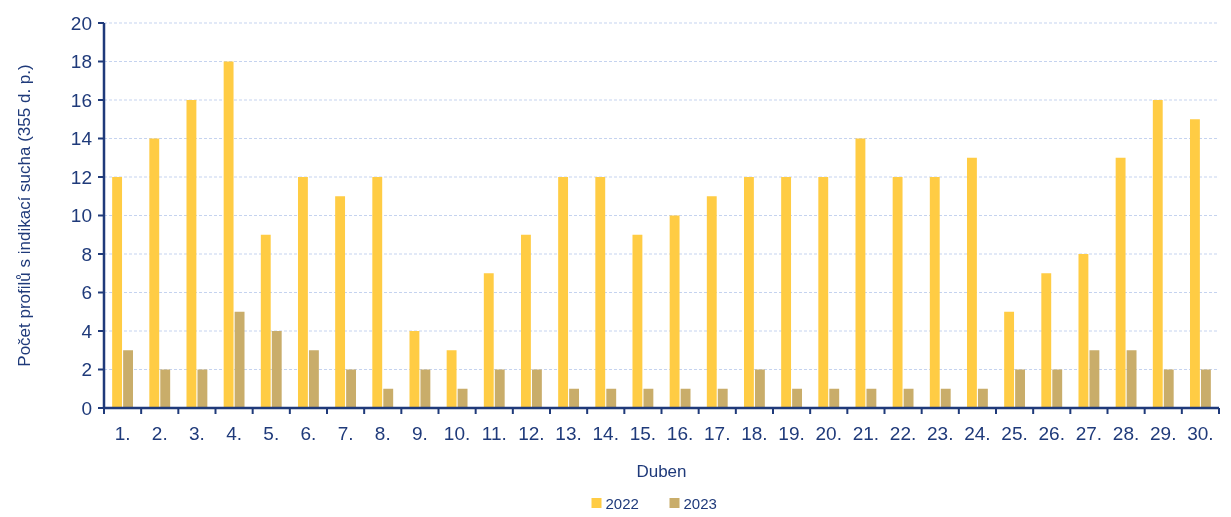  What do you see at coordinates (661, 471) in the screenshot?
I see `x-axis-title: Duben` at bounding box center [661, 471].